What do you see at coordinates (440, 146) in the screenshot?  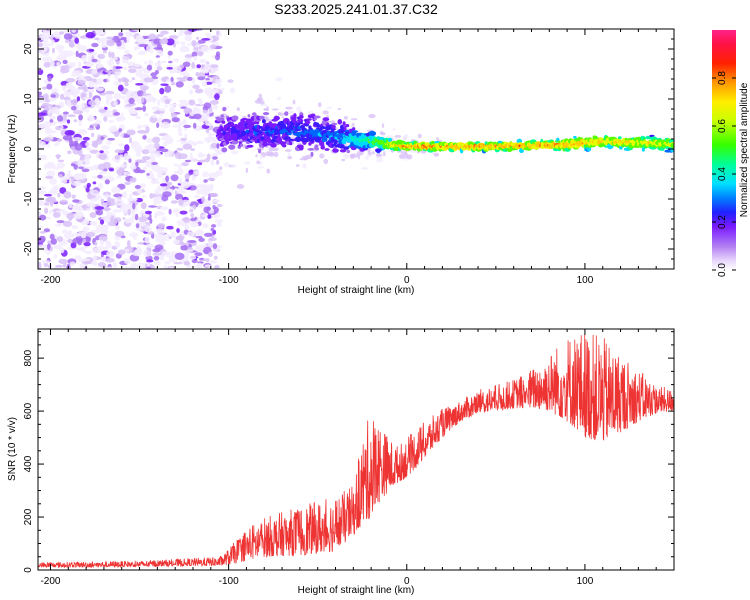 I see `signal-core` at bounding box center [440, 146].